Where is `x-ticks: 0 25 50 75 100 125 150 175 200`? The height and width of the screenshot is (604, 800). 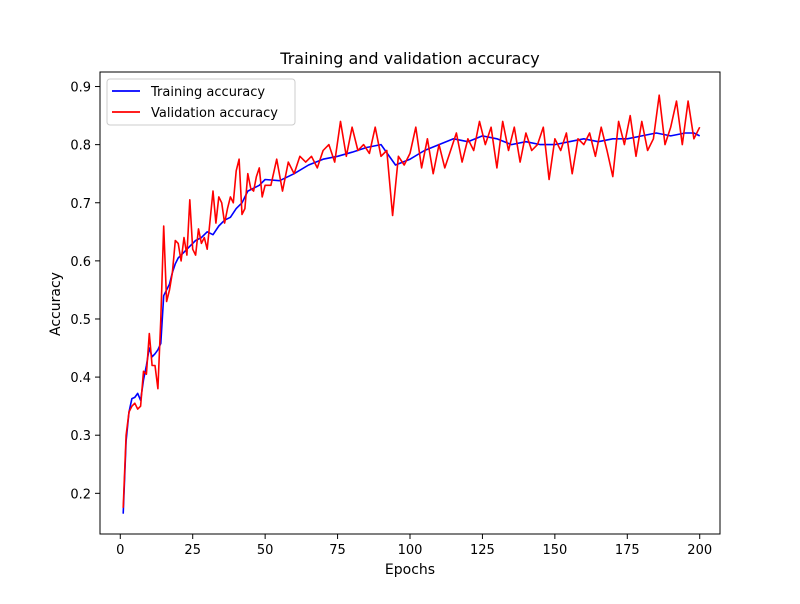
x-ticks: 0 25 50 75 100 125 150 175 200 is located at coordinates (414, 546).